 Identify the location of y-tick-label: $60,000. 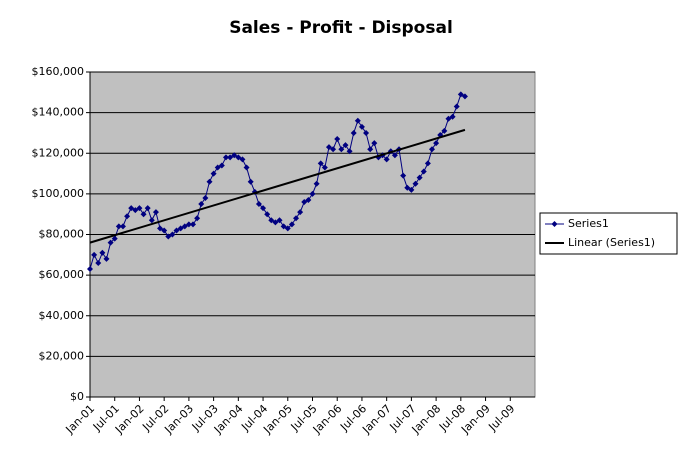
(62, 274).